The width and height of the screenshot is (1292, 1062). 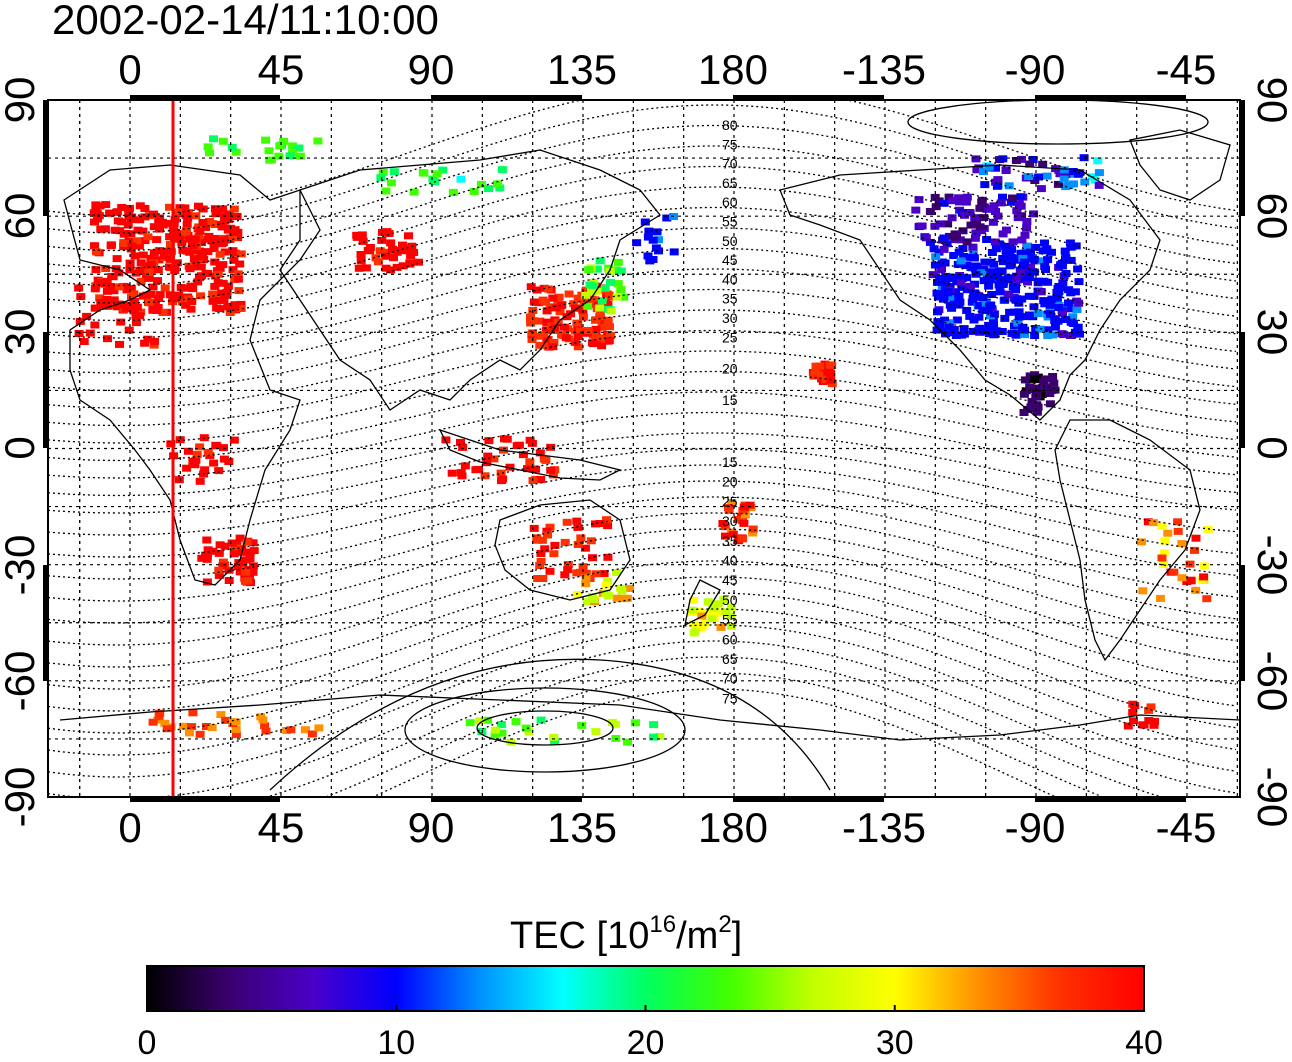 I want to click on lon-tick-label-top: 0, so click(x=129, y=69).